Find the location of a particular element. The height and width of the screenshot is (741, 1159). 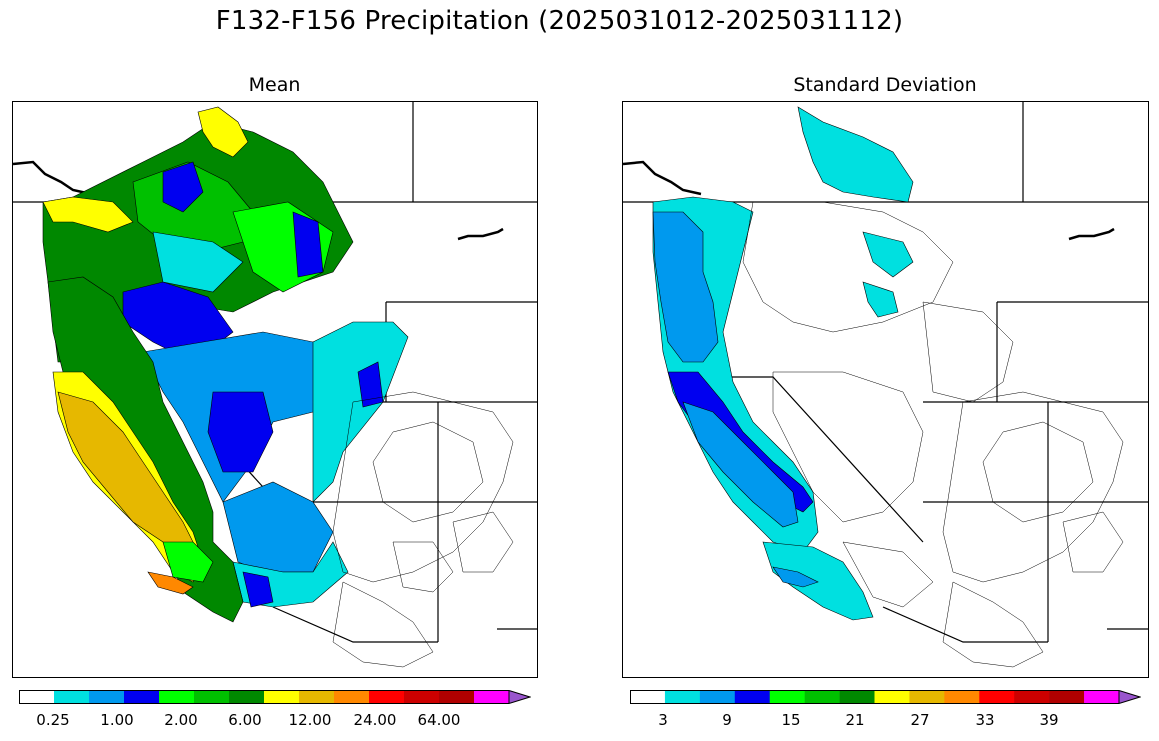

colorbar-mean-tick: 0.25 is located at coordinates (53, 720).